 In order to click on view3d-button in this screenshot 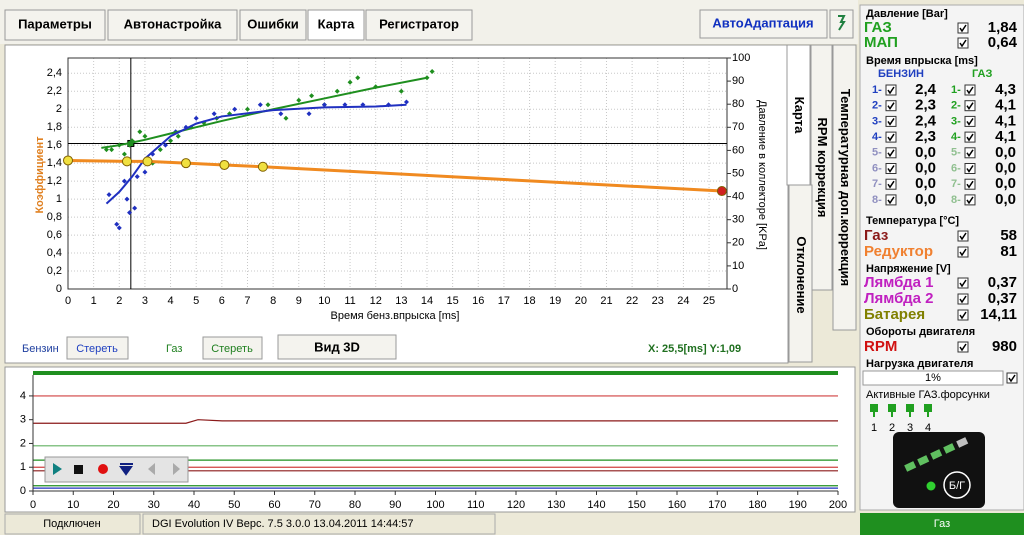, I will do `click(337, 347)`.